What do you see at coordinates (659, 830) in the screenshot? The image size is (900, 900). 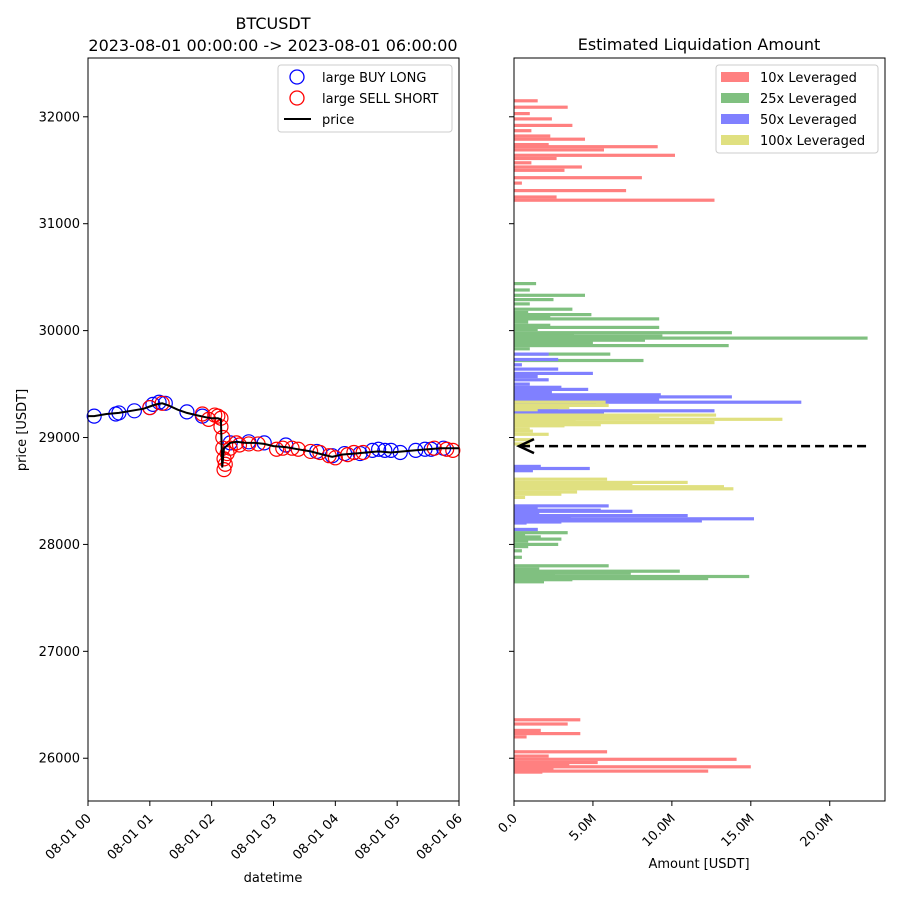 I see `amount-x-tick-label: 10.0M` at bounding box center [659, 830].